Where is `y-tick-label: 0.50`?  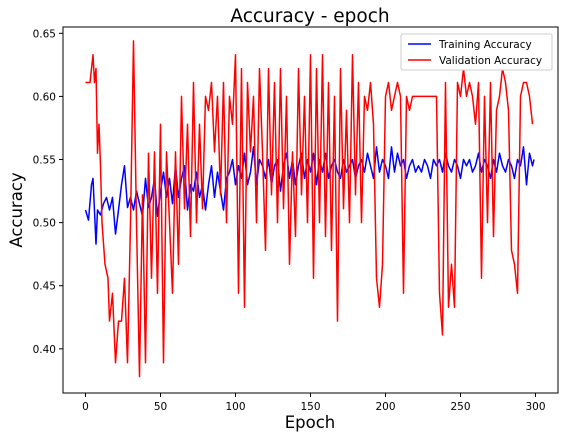 y-tick-label: 0.50 is located at coordinates (44, 224).